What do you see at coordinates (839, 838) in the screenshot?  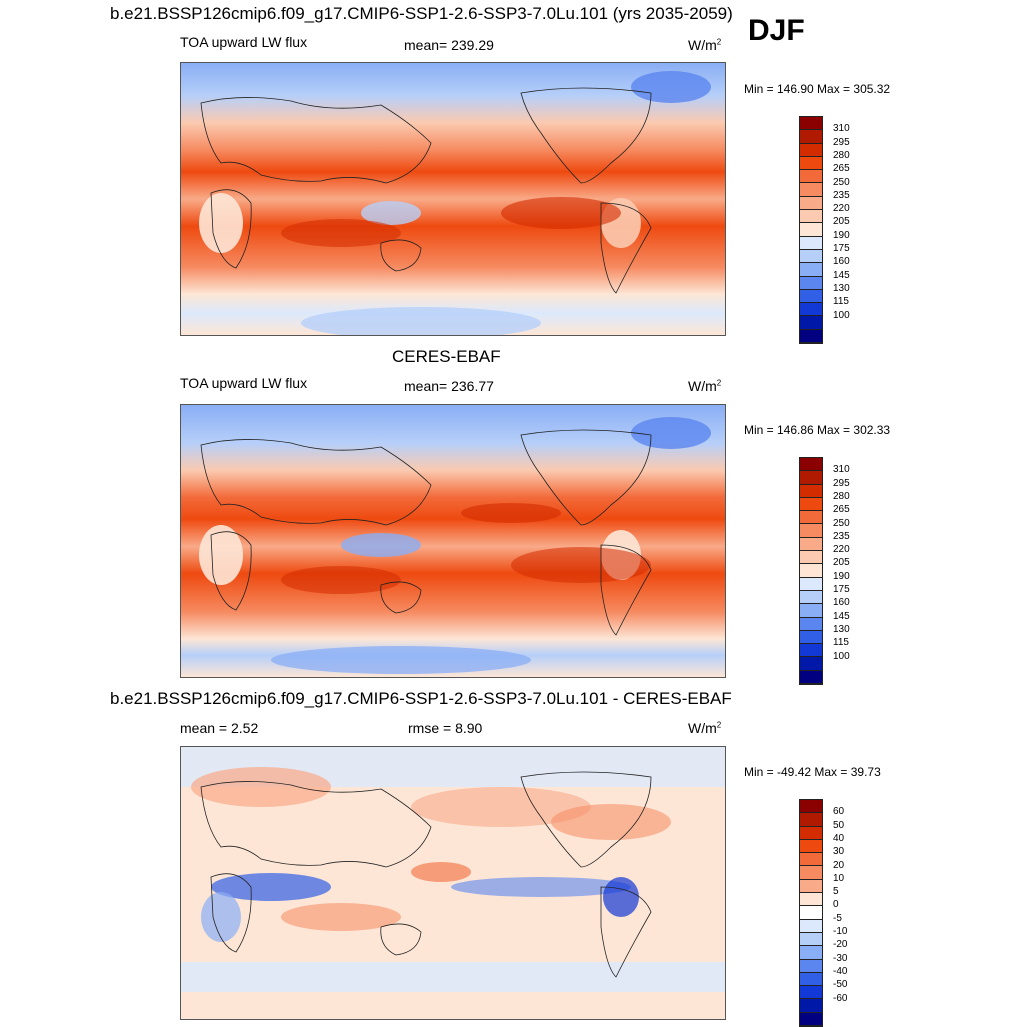 I see `colorbar-tick-label: 40` at bounding box center [839, 838].